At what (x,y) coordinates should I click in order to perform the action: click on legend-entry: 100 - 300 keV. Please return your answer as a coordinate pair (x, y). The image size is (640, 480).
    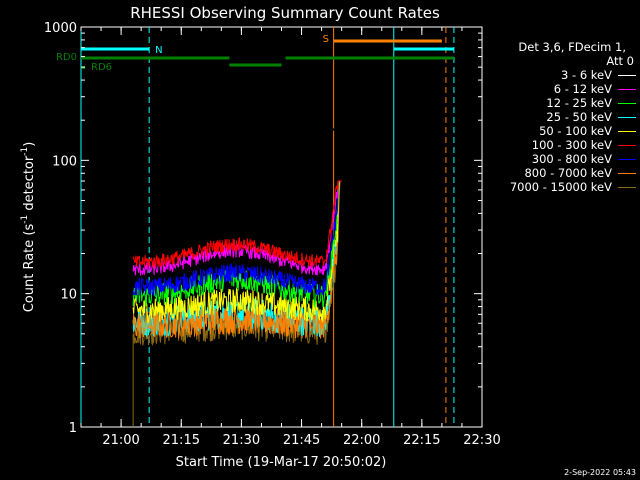
    Looking at the image, I should click on (562, 145).